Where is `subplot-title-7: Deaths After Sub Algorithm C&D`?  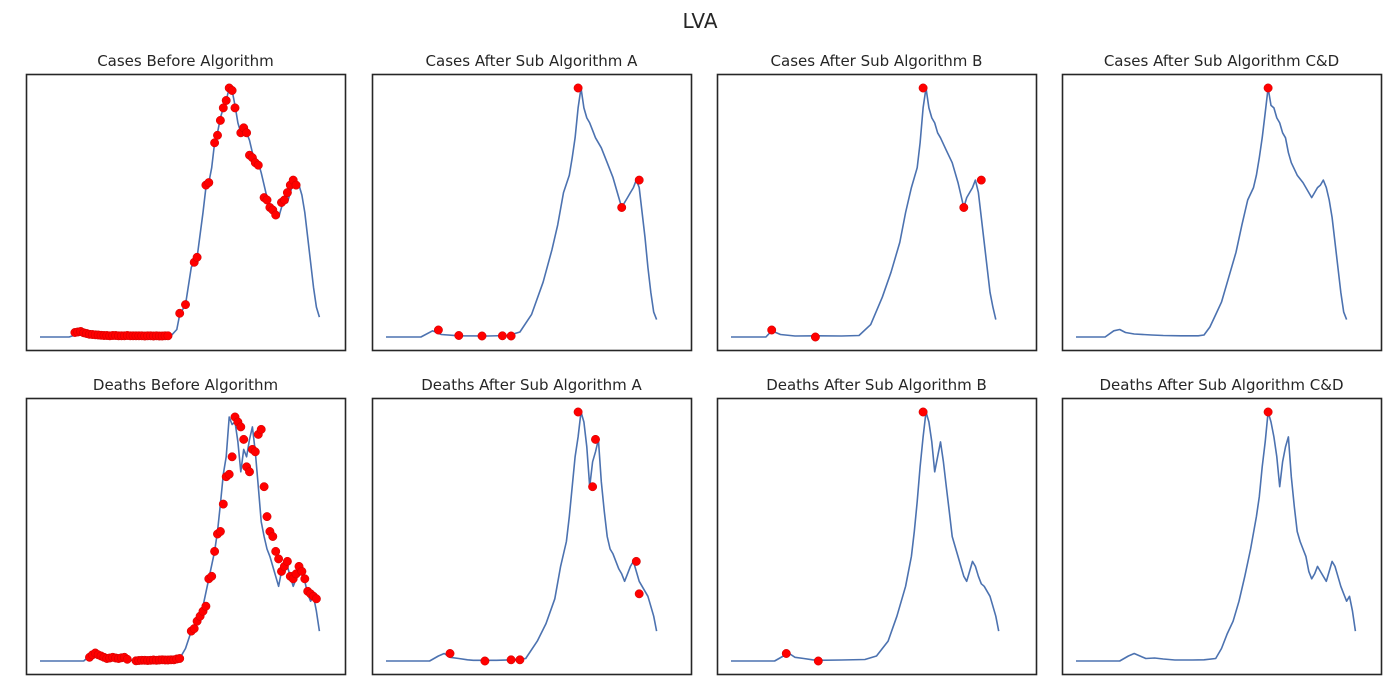 subplot-title-7: Deaths After Sub Algorithm C&D is located at coordinates (1221, 385).